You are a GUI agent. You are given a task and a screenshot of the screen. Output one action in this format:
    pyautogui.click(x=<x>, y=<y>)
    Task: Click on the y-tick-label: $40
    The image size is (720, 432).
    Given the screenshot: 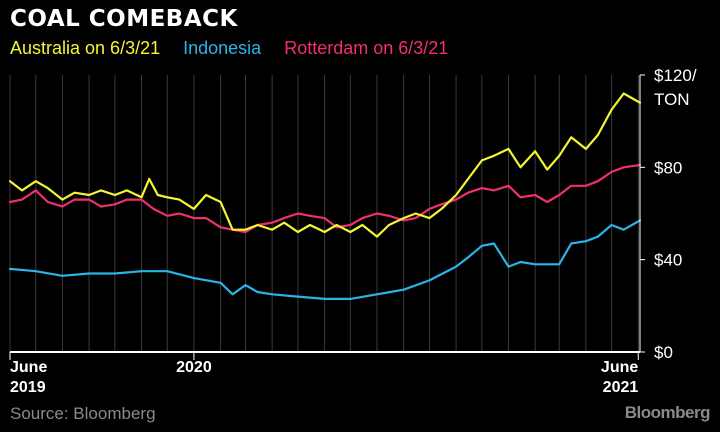 What is the action you would take?
    pyautogui.click(x=668, y=260)
    